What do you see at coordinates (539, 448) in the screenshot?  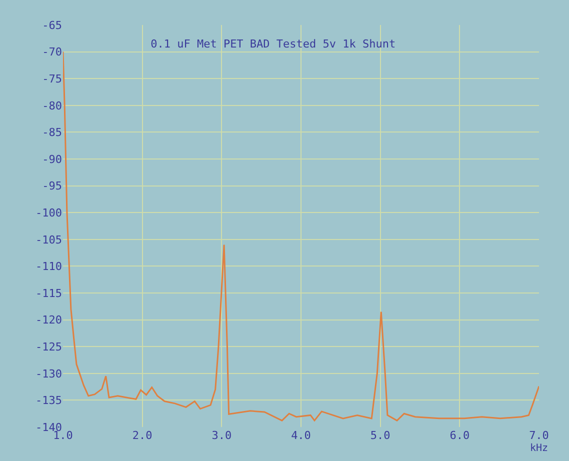 I see `x-axis-title: kHz` at bounding box center [539, 448].